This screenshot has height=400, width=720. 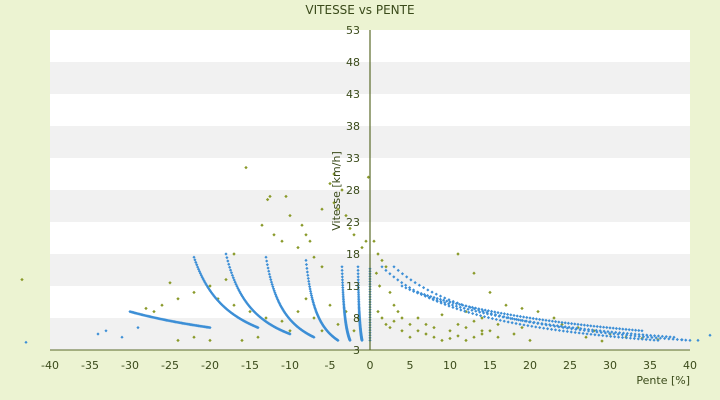 I want to click on x-tick-label: 30, so click(x=610, y=365).